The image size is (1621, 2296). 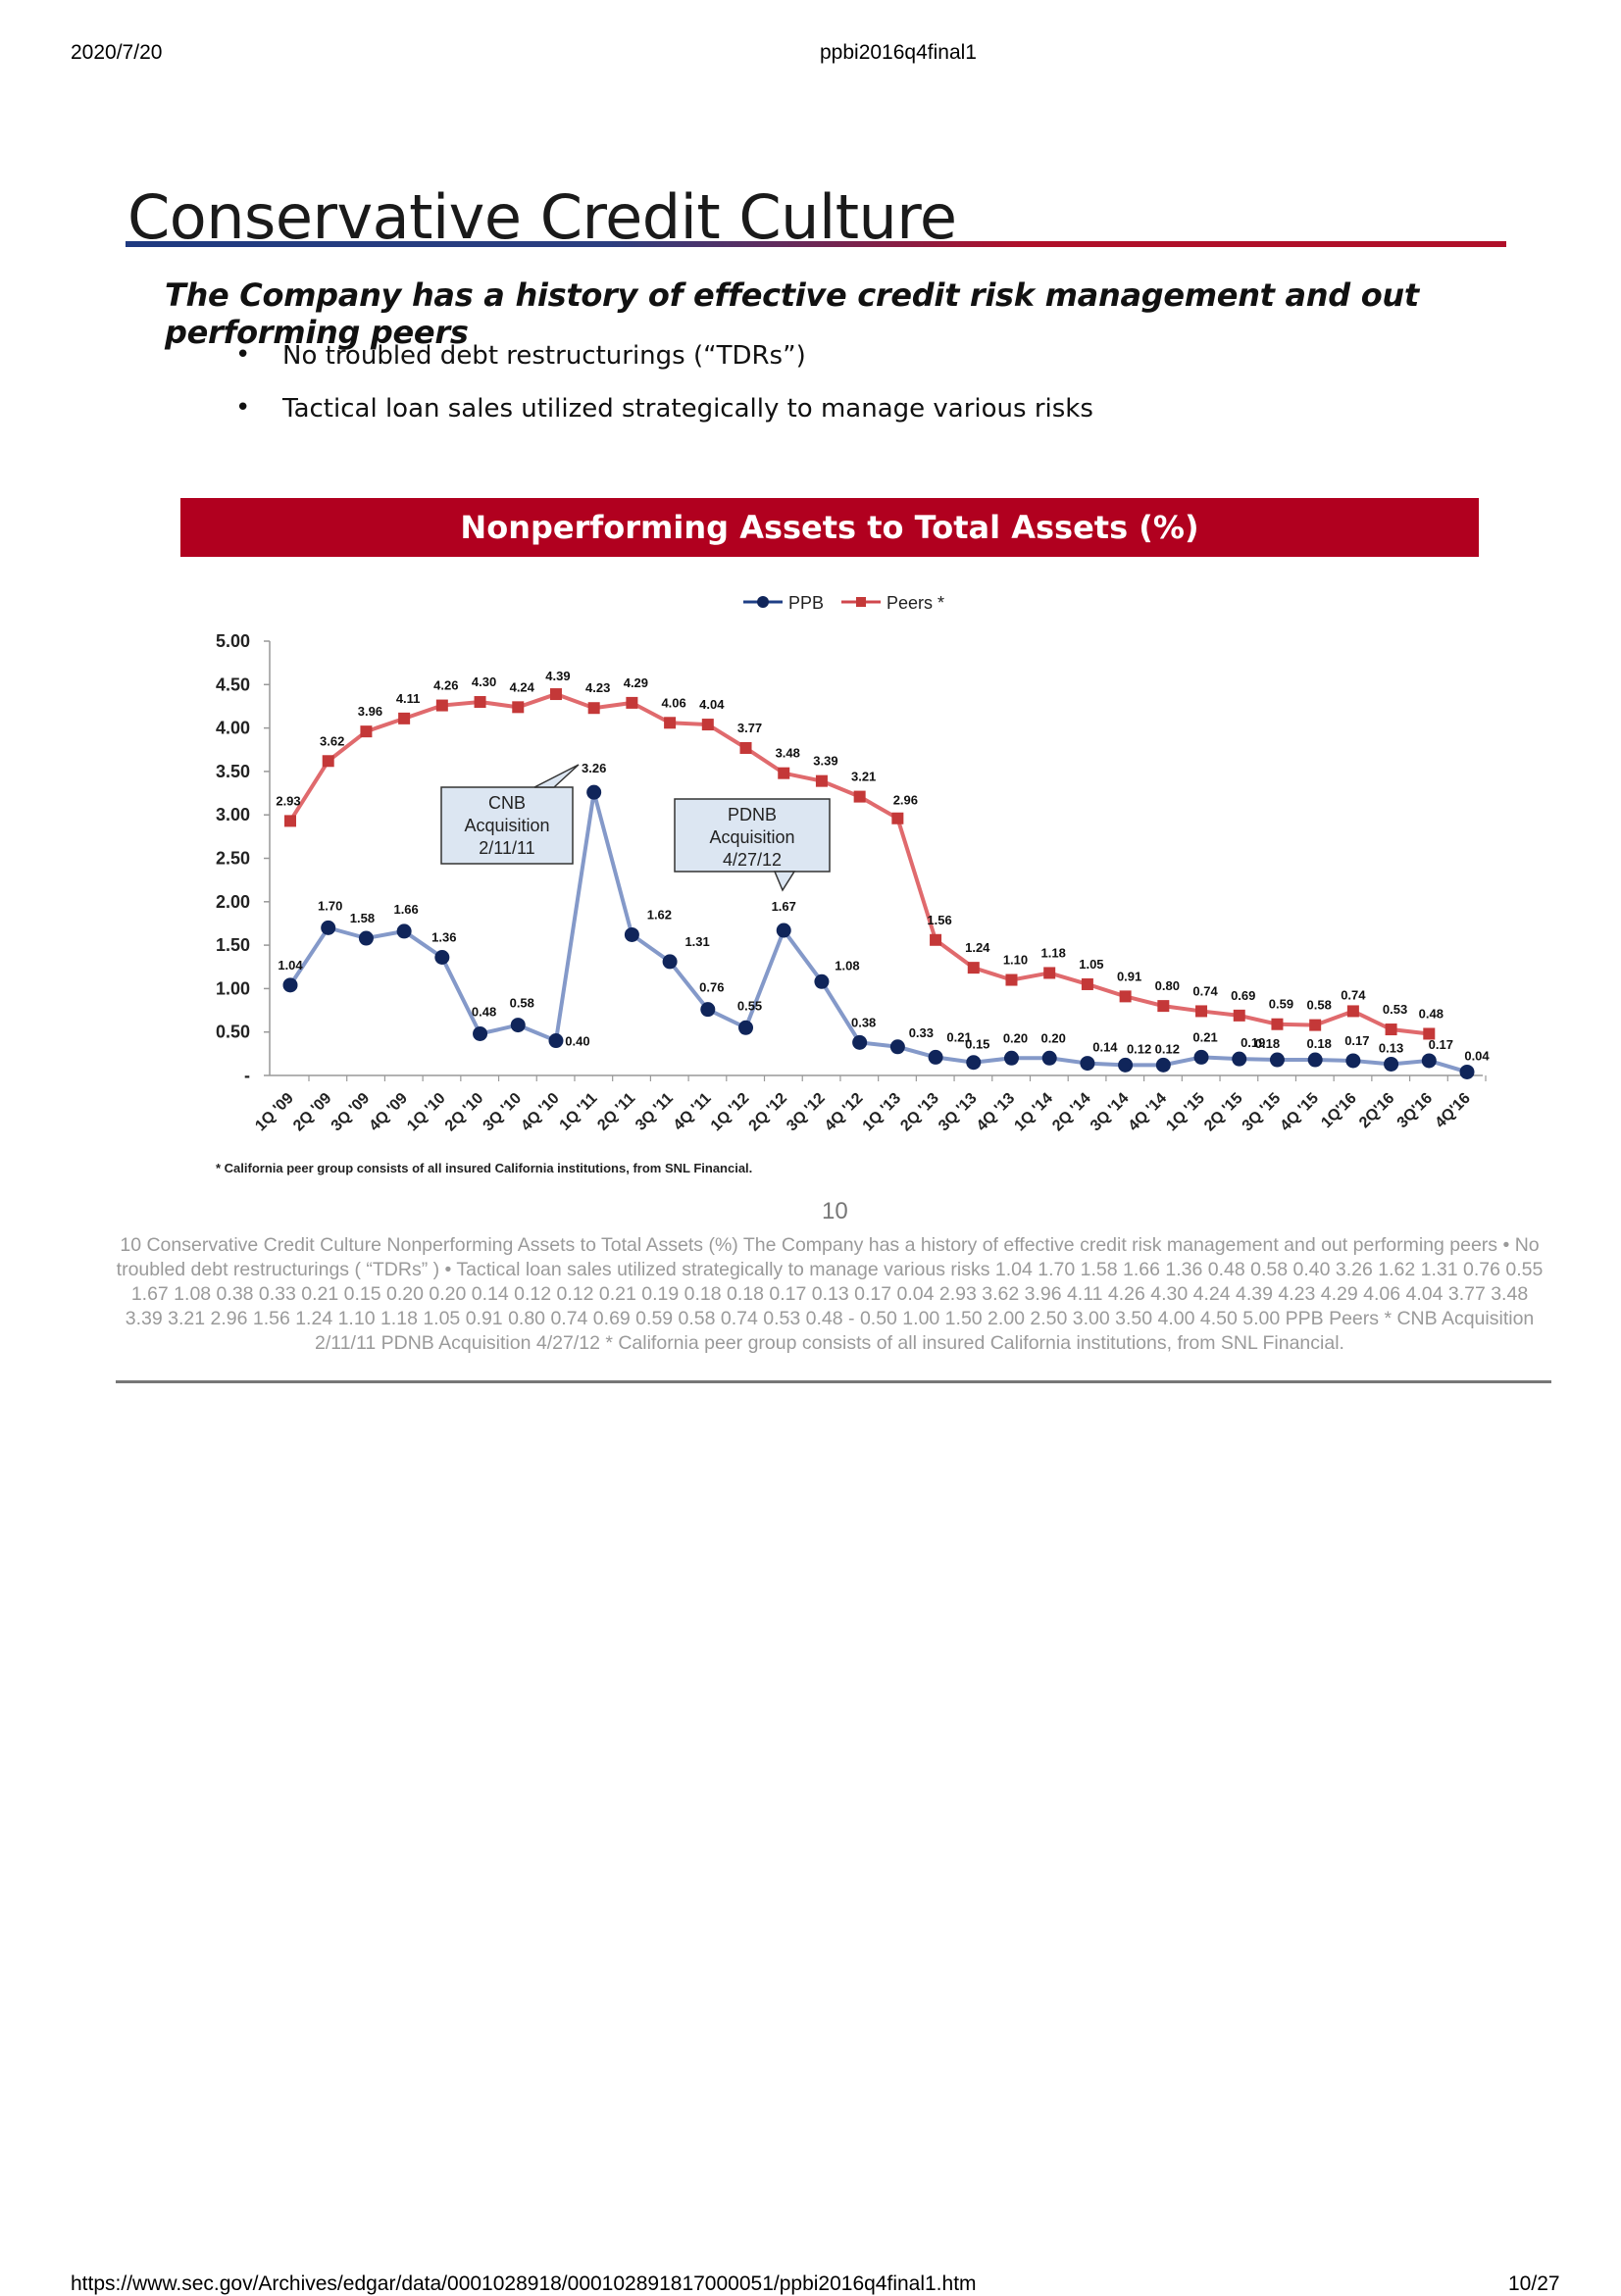 What do you see at coordinates (977, 1044) in the screenshot?
I see `ppb-data-label: 0.15` at bounding box center [977, 1044].